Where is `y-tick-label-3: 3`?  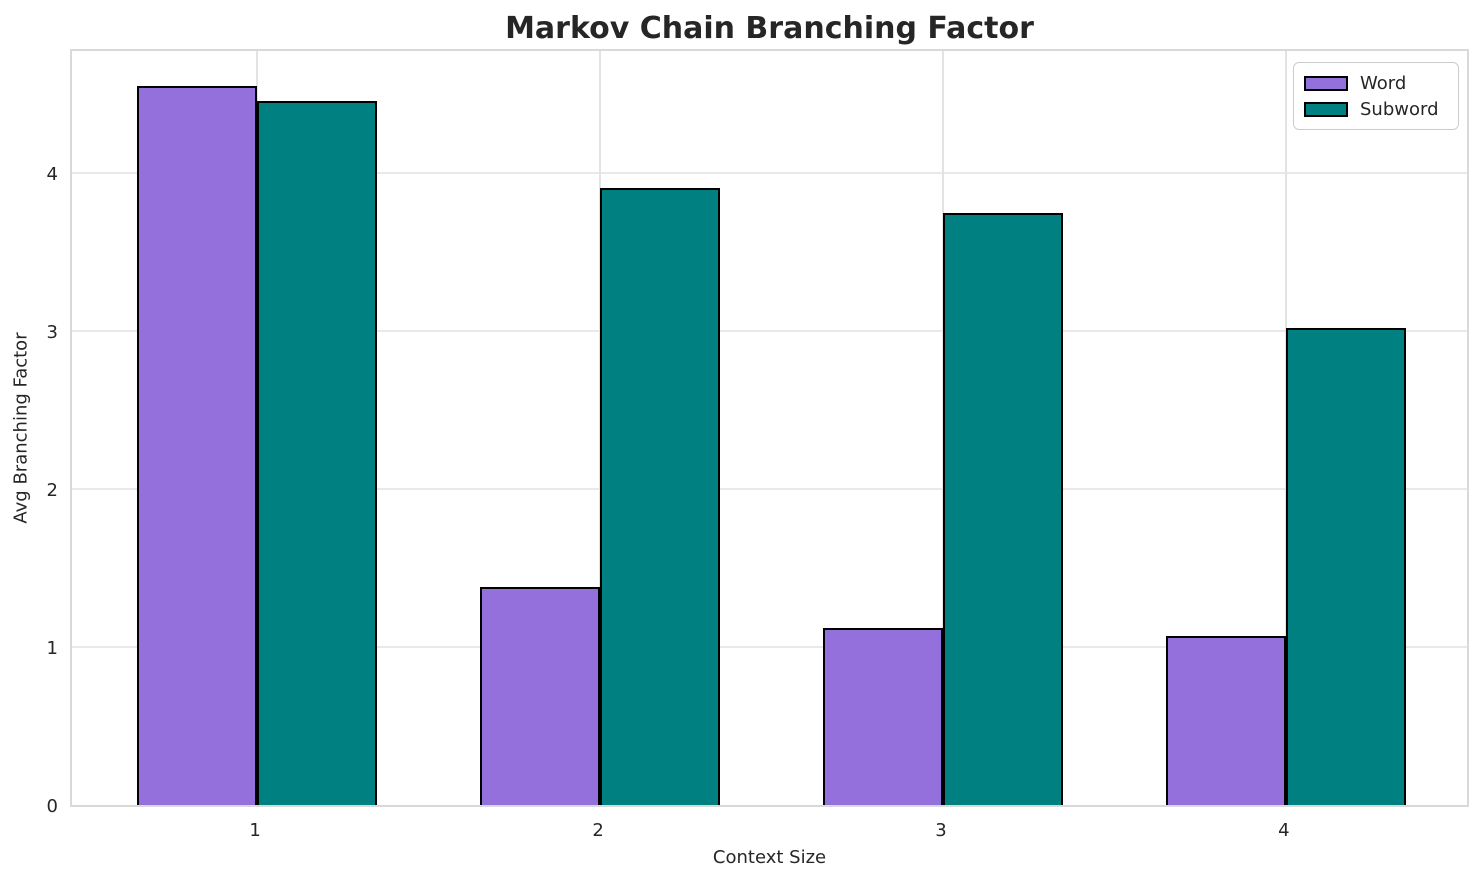 y-tick-label-3: 3 is located at coordinates (52, 333).